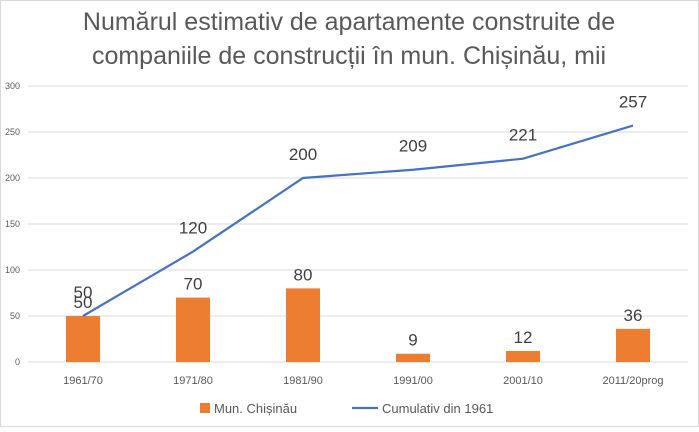 Image resolution: width=699 pixels, height=432 pixels. I want to click on data-label: 70, so click(193, 284).